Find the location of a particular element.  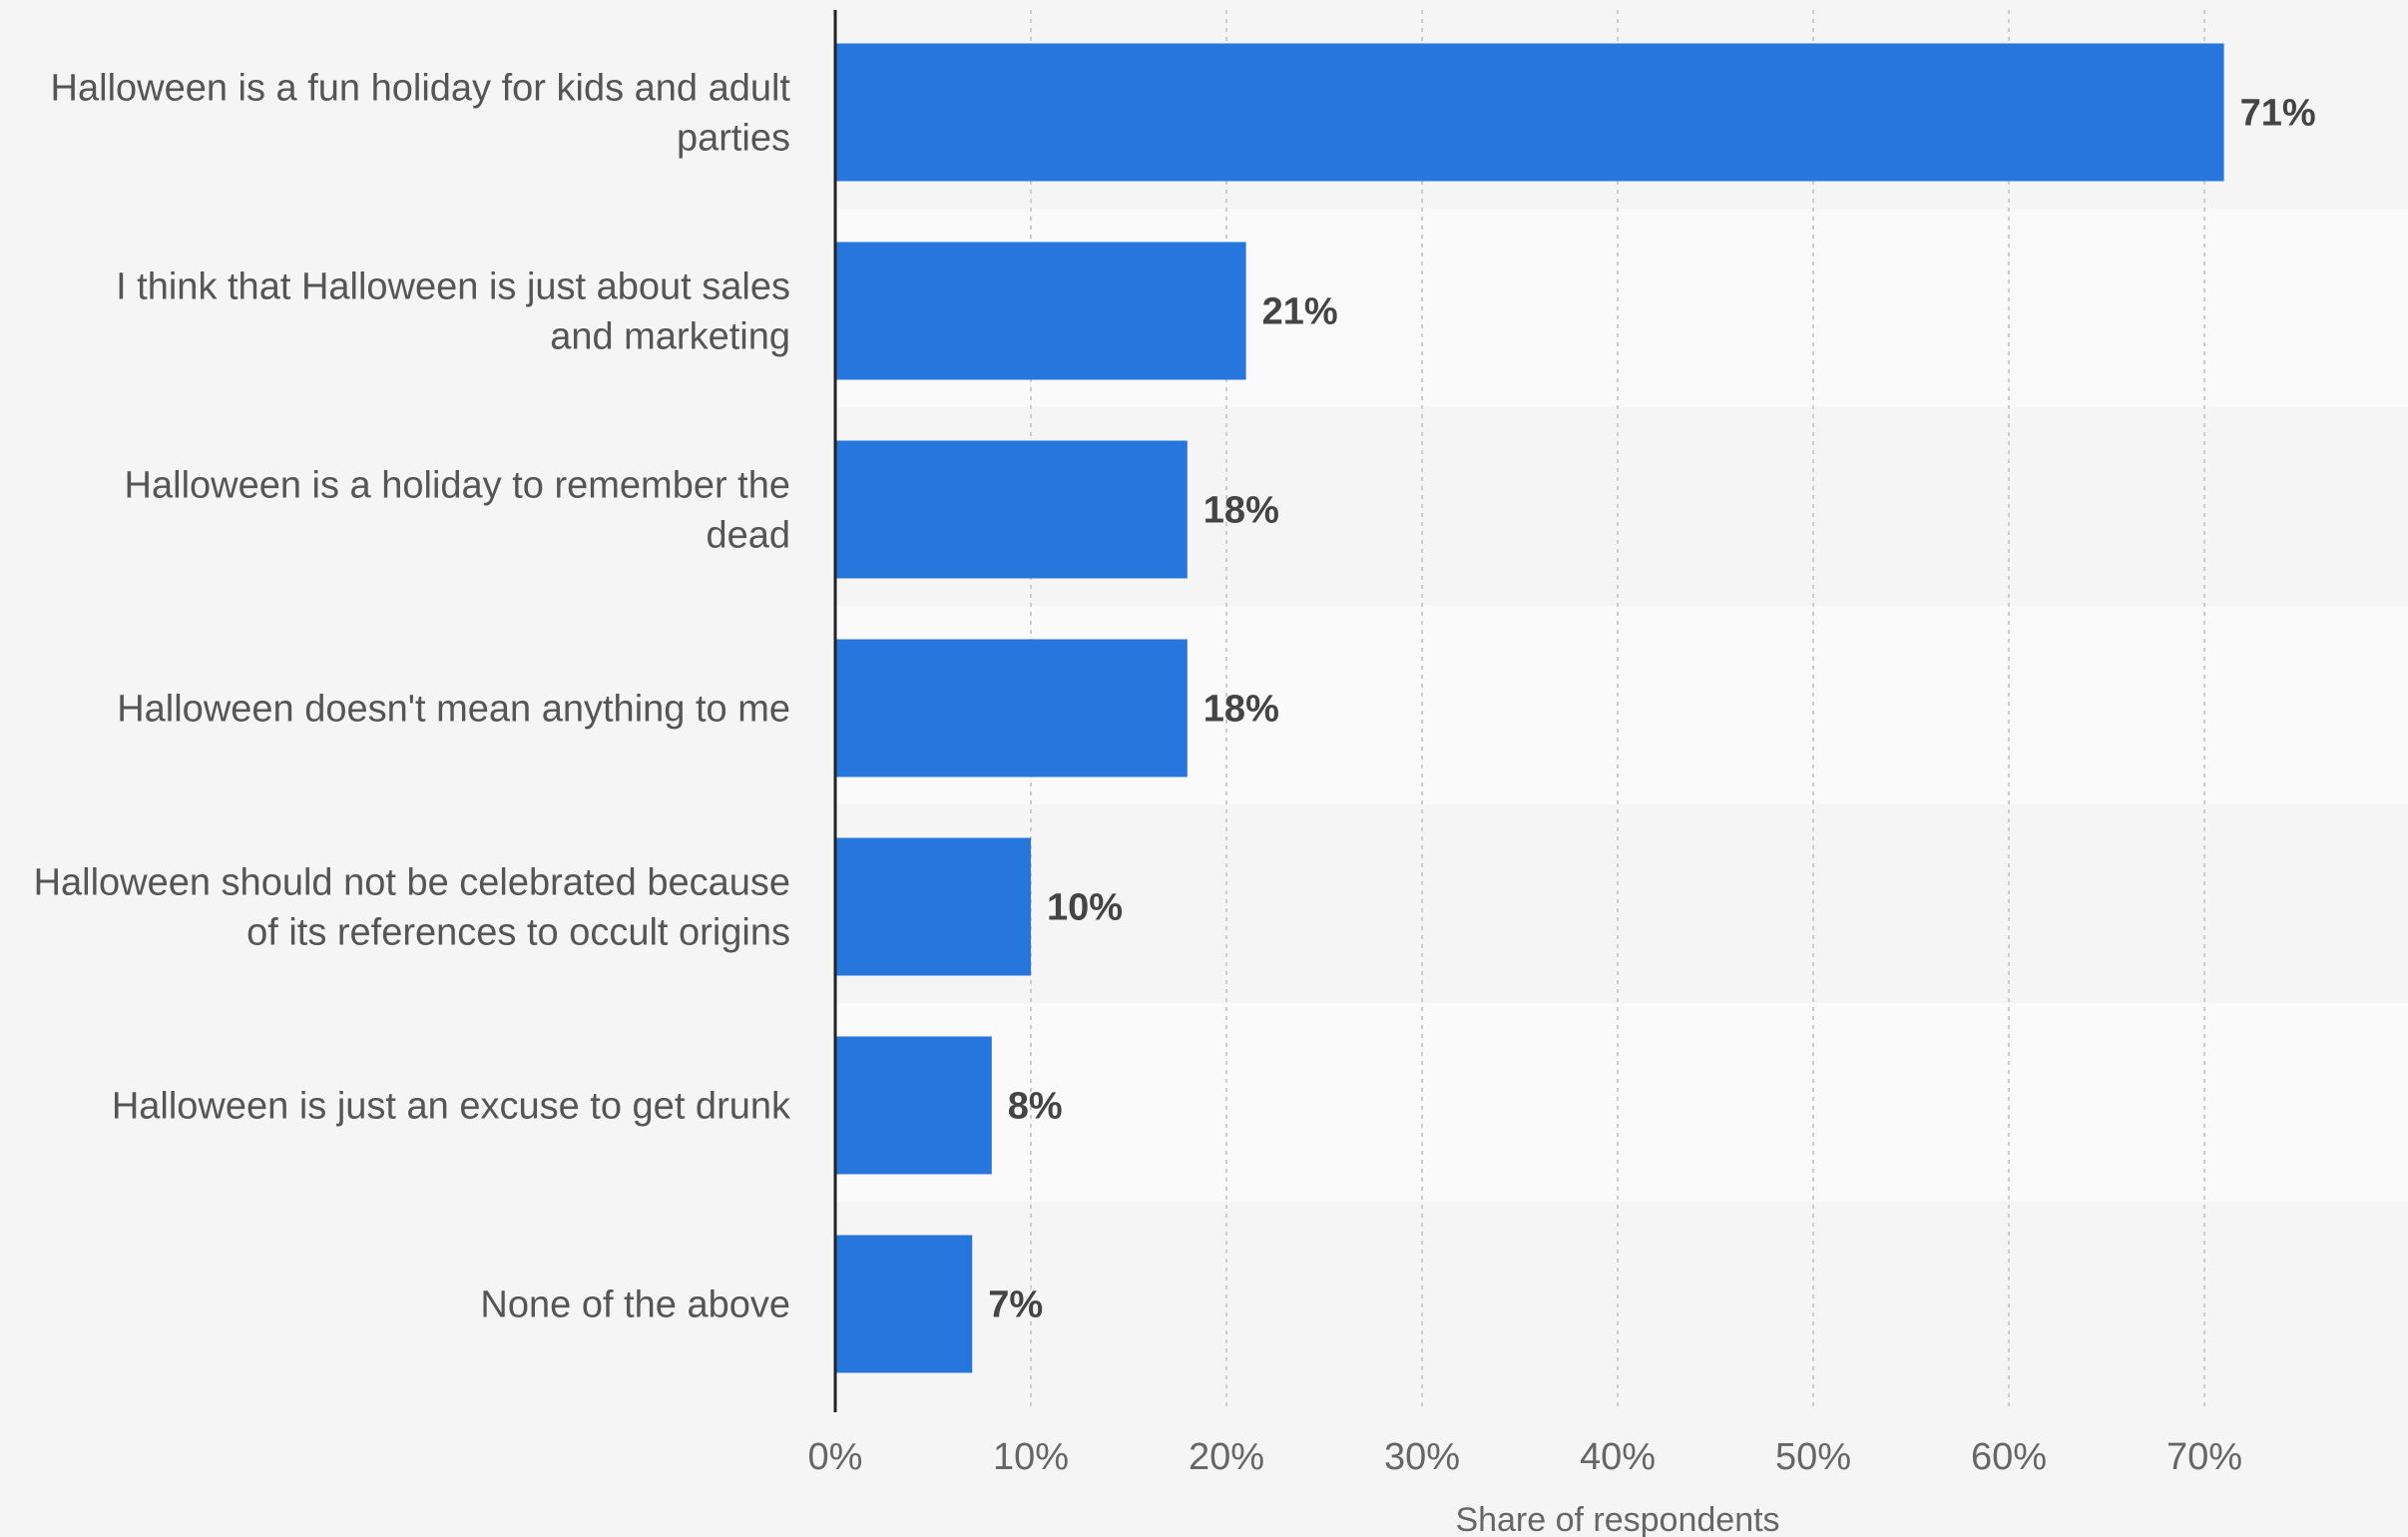

category-label: Halloween is just an excuse to get drunk is located at coordinates (451, 1107).